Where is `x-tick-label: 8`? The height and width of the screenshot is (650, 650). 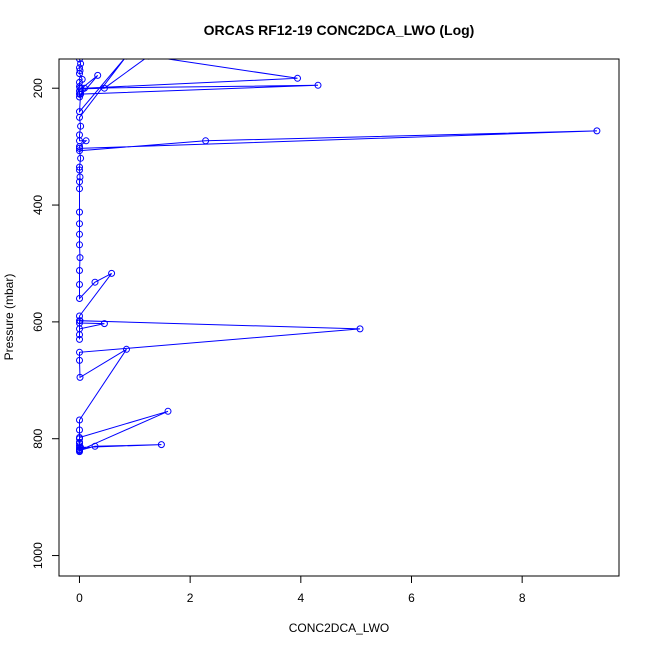
x-tick-label: 8 is located at coordinates (522, 598).